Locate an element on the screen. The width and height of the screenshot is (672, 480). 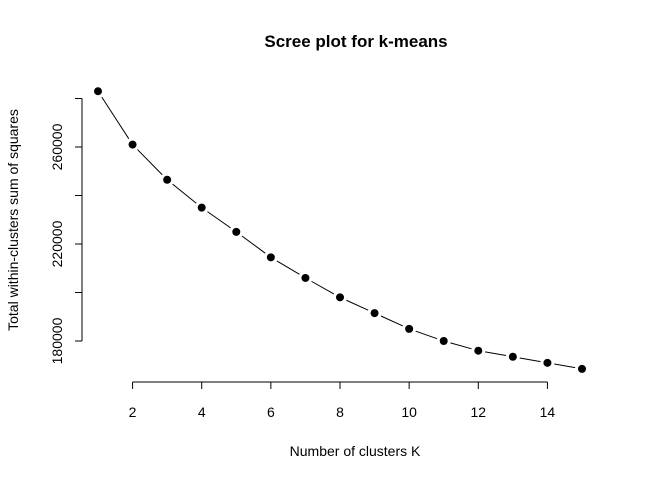
x-tick-label-14: 14 is located at coordinates (548, 412).